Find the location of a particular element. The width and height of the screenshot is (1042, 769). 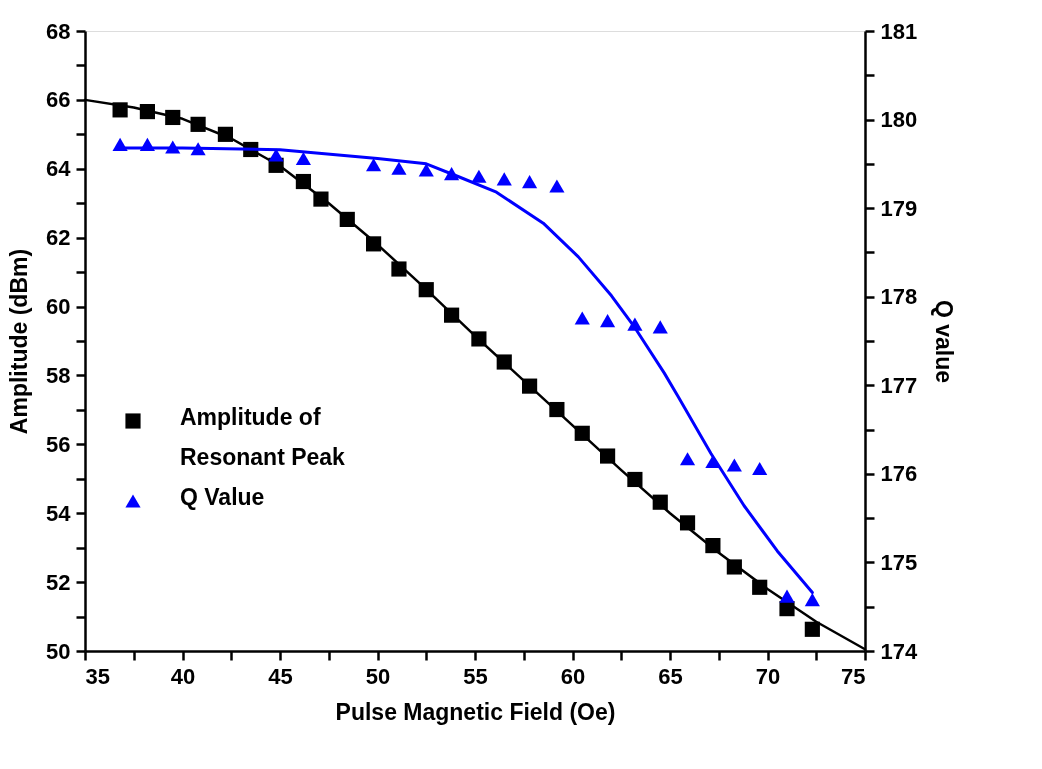

y-tick-label: 50 is located at coordinates (58, 651).